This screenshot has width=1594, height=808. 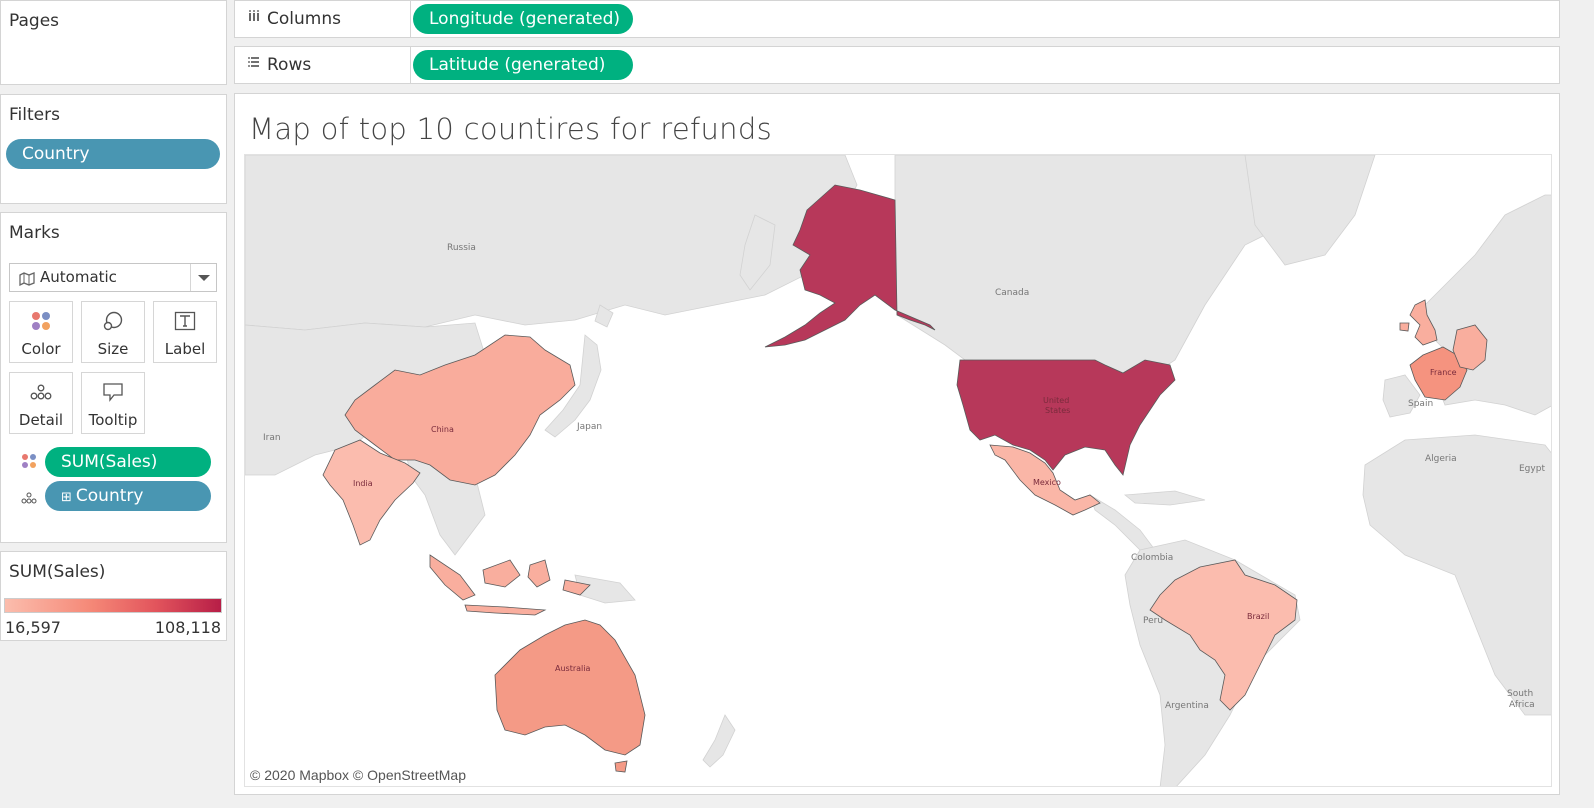 I want to click on detail-button: Detail, so click(x=41, y=403).